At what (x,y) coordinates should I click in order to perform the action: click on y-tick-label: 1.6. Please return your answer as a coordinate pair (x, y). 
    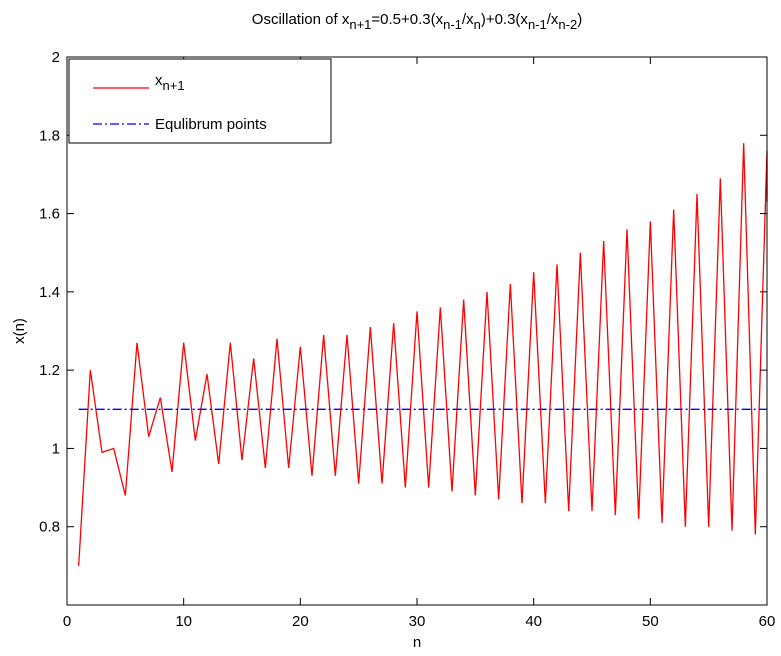
    Looking at the image, I should click on (49, 214).